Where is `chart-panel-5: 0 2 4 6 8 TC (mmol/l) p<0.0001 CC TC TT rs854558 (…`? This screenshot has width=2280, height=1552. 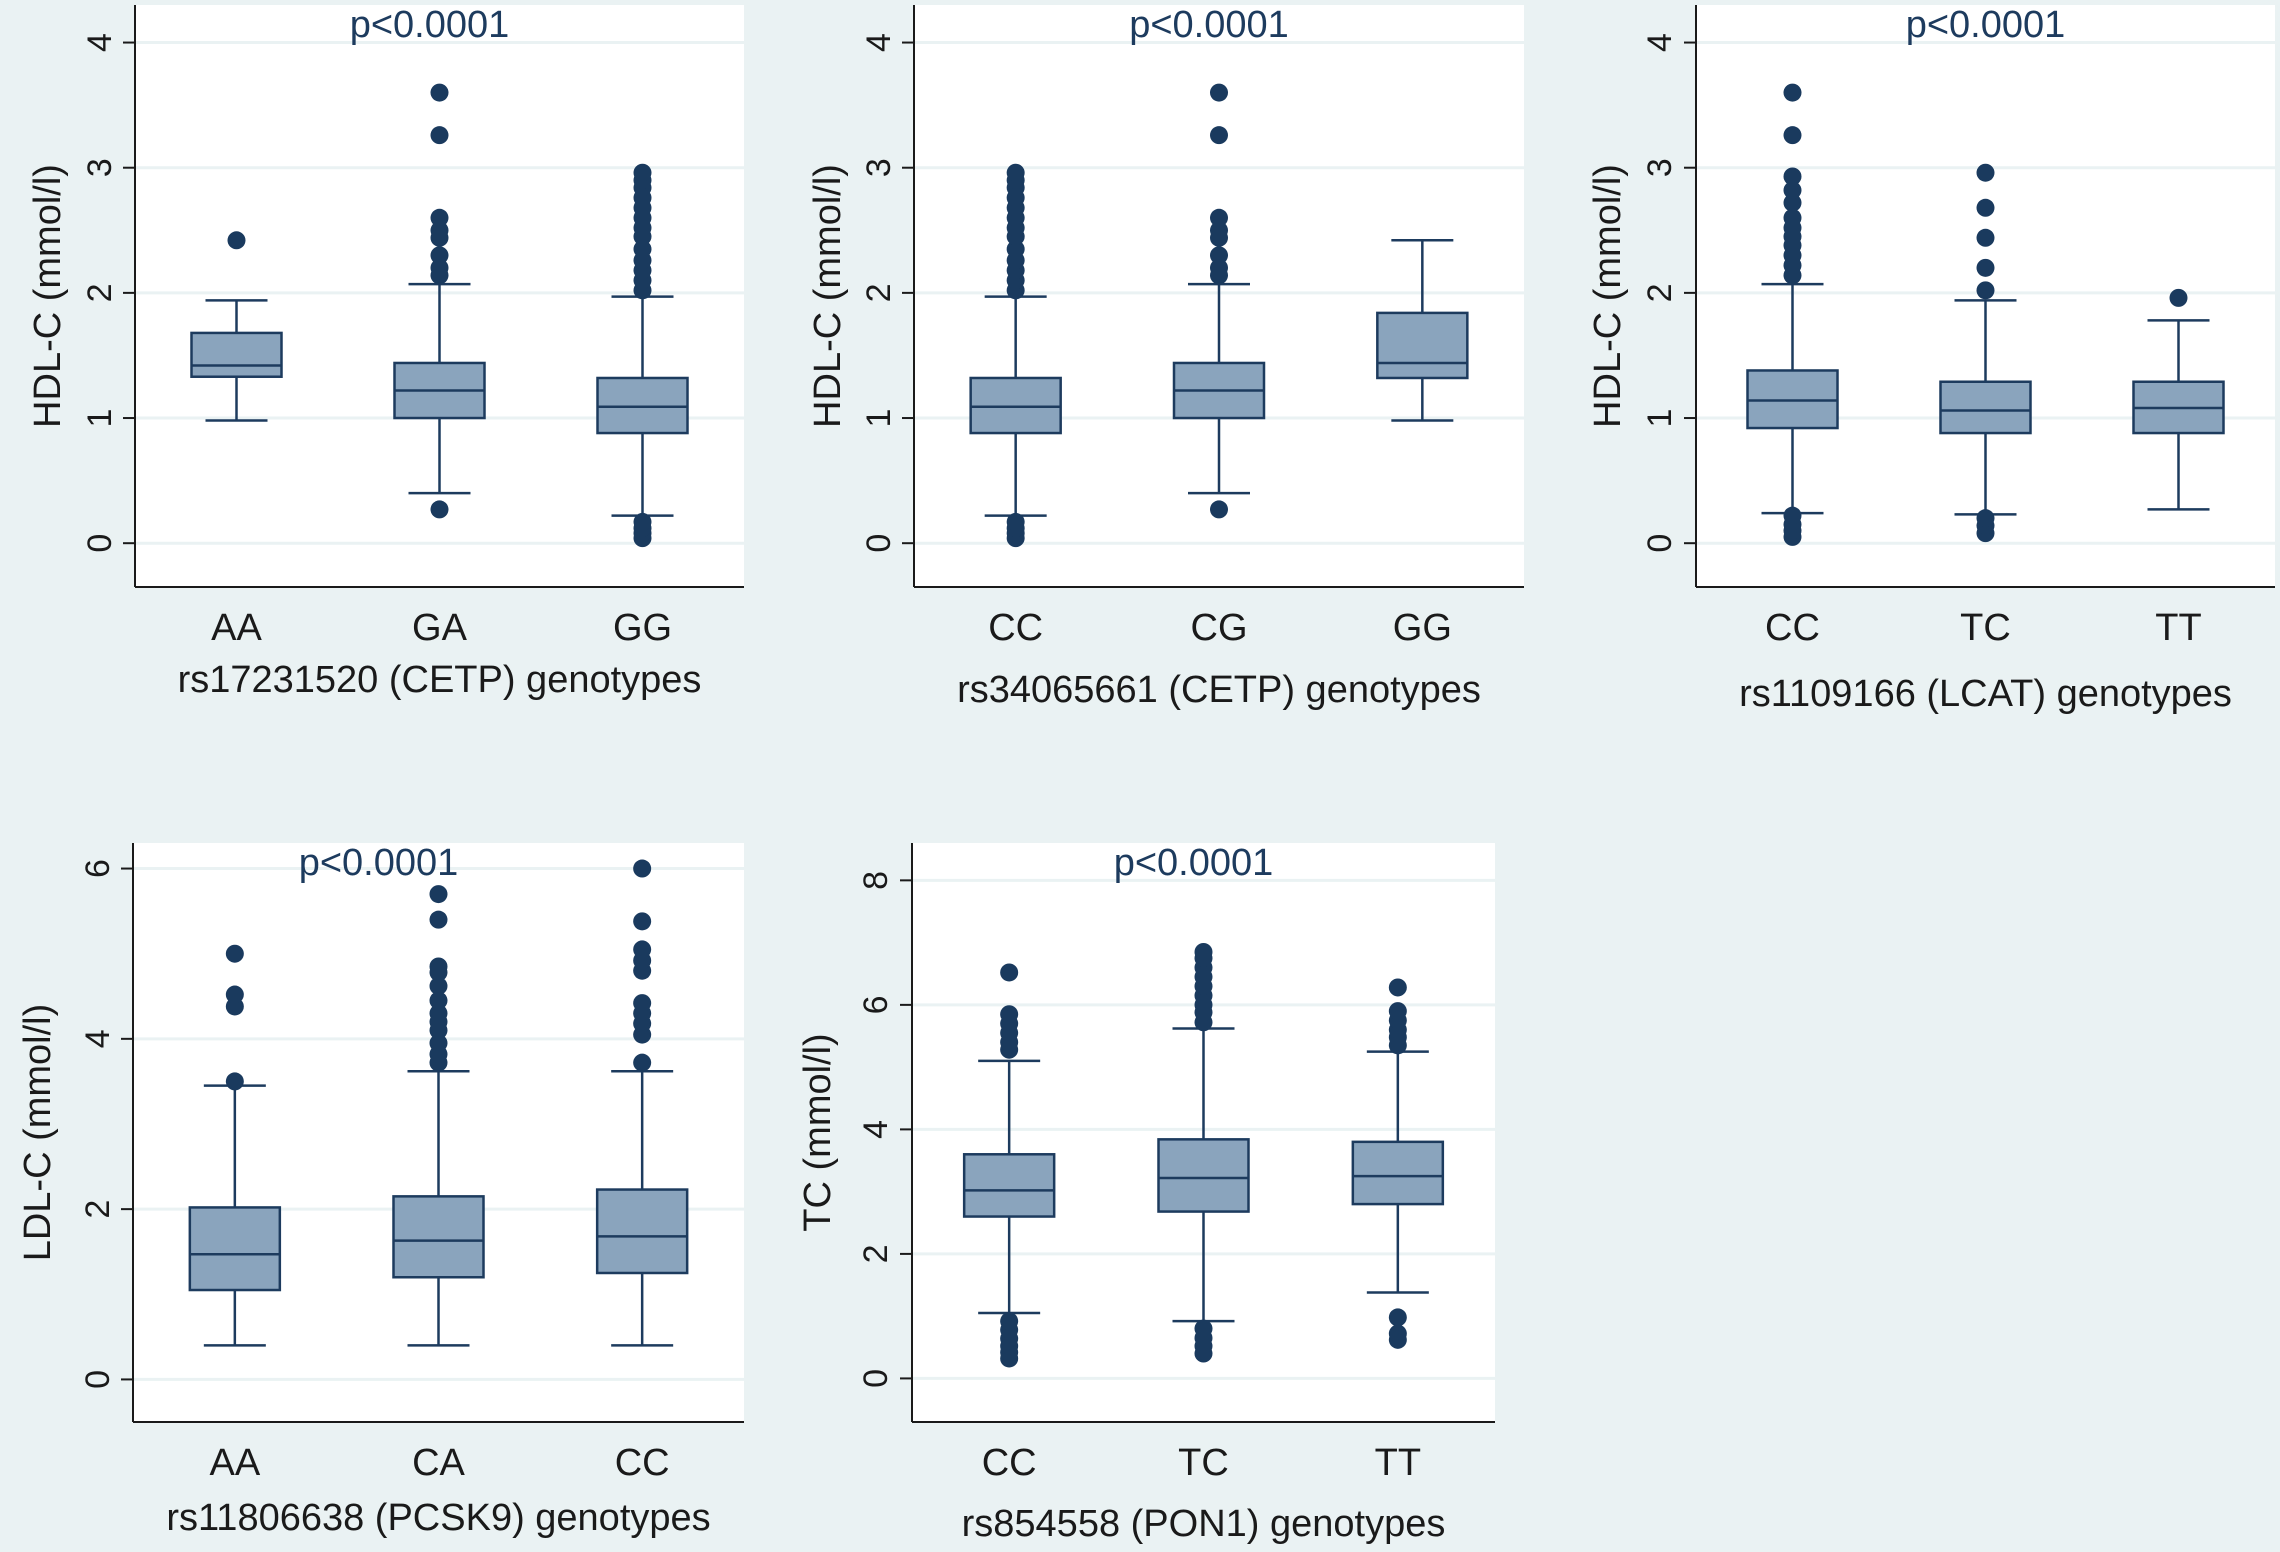 chart-panel-5: 0 2 4 6 8 TC (mmol/l) p<0.0001 CC TC TT rs854558 (… is located at coordinates (1146, 1193).